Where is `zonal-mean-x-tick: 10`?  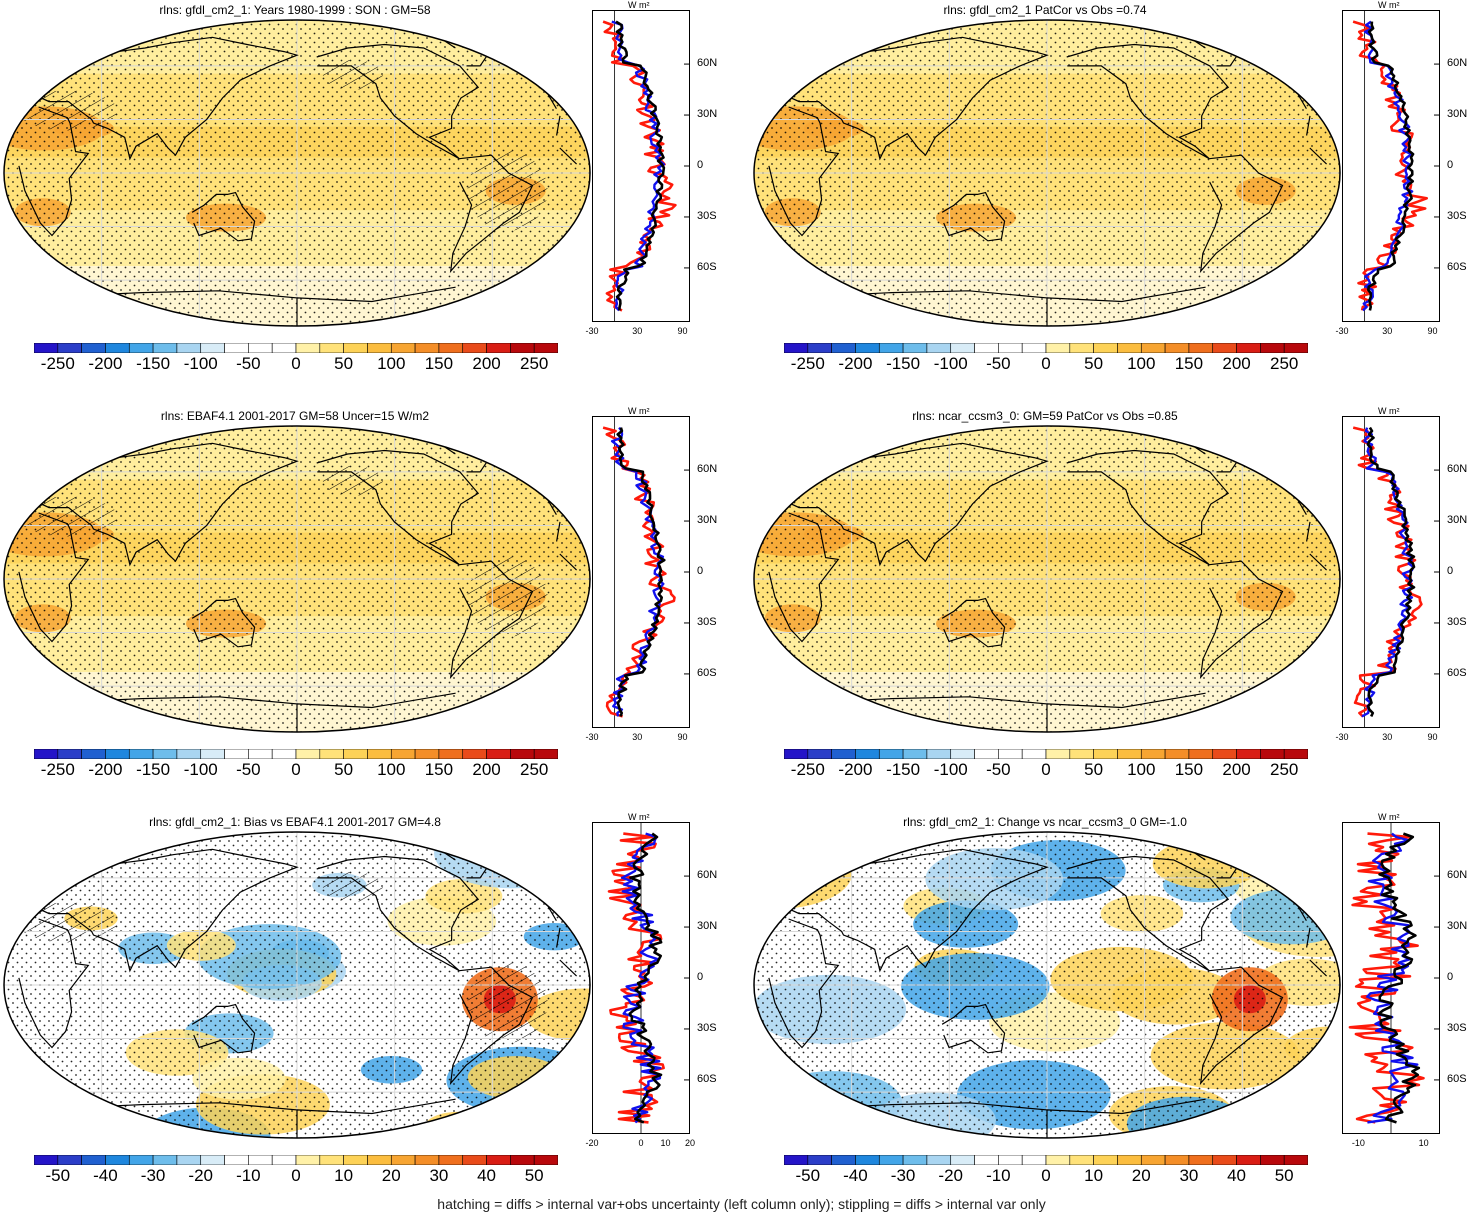 zonal-mean-x-tick: 10 is located at coordinates (1423, 1143).